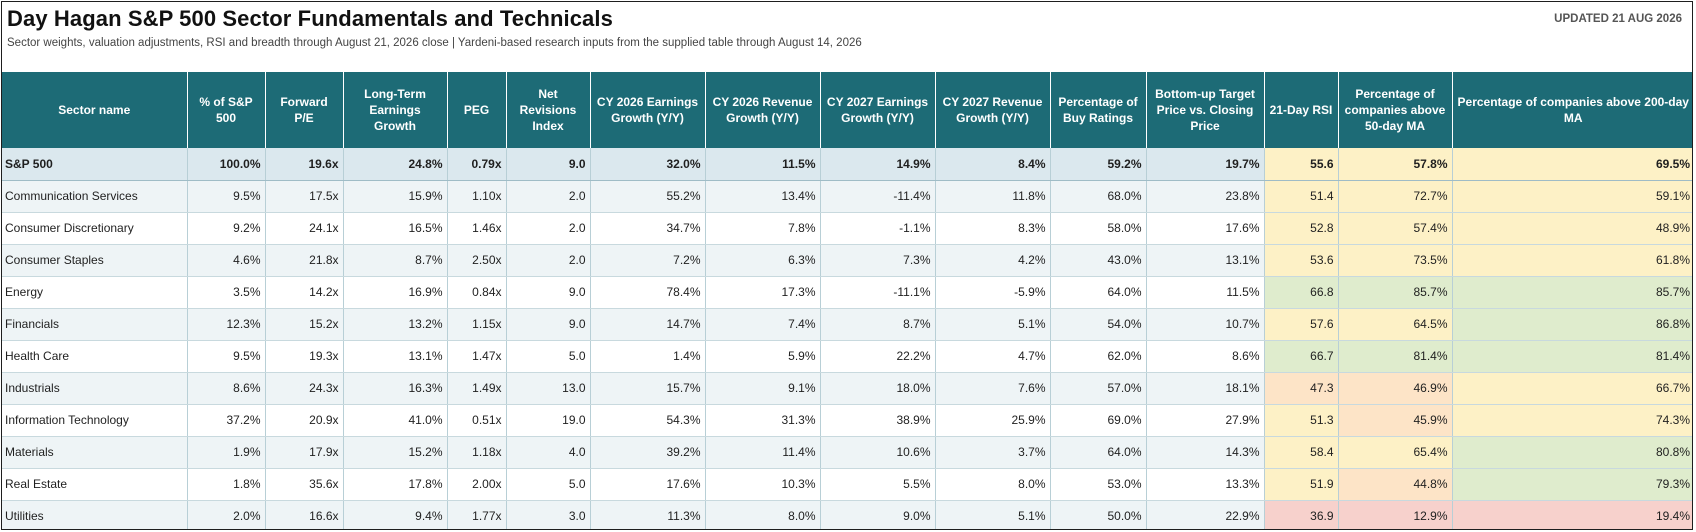  Describe the element at coordinates (304, 324) in the screenshot. I see `table-cell: 15.2x` at that location.